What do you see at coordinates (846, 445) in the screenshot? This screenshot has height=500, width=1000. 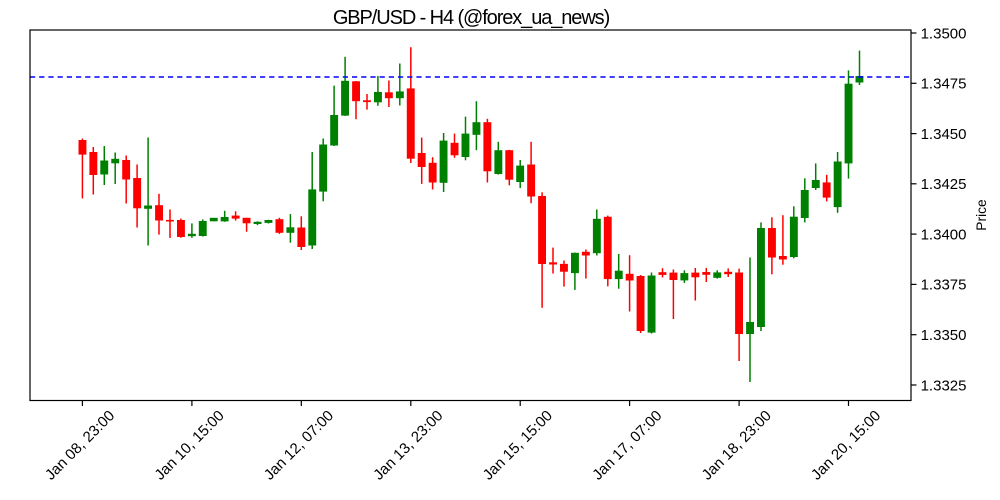 I see `svg-text: Jan 20, 15:00` at bounding box center [846, 445].